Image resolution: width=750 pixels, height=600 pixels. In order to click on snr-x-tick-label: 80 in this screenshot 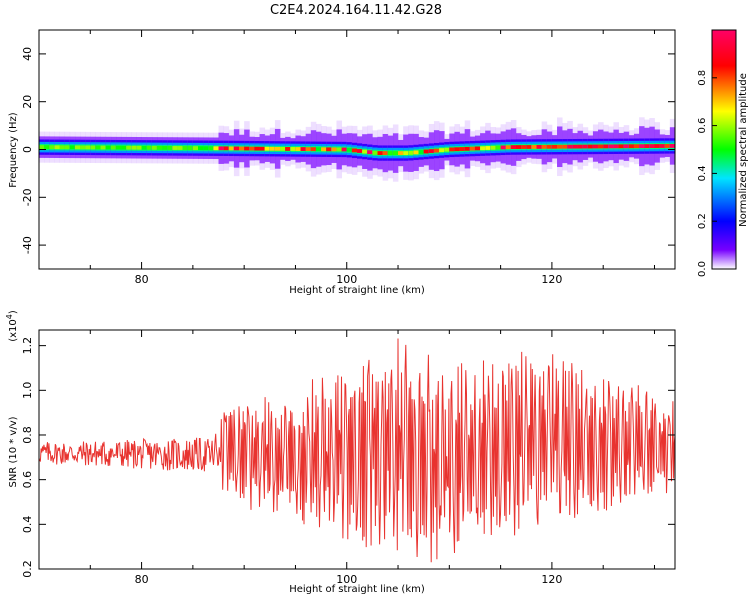, I will do `click(142, 579)`.